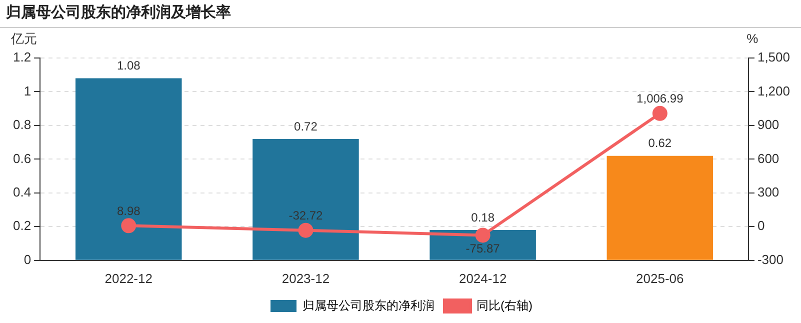  Describe the element at coordinates (128, 278) in the screenshot. I see `x-tick-label: 2022-12` at that location.